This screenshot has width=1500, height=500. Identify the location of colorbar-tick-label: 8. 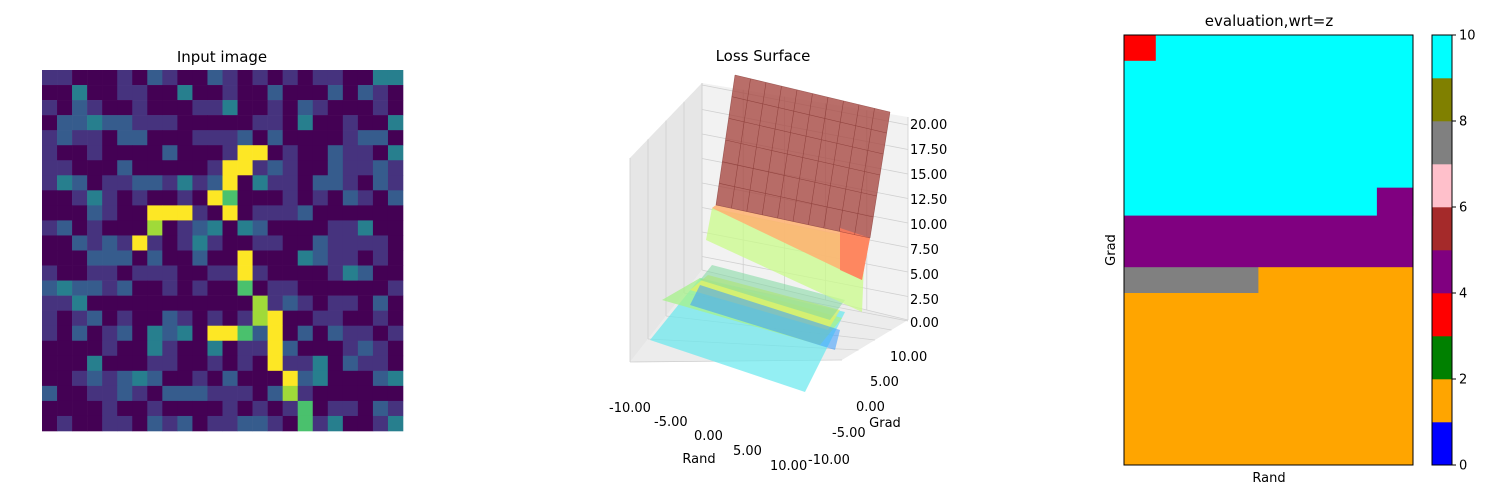
(1463, 122).